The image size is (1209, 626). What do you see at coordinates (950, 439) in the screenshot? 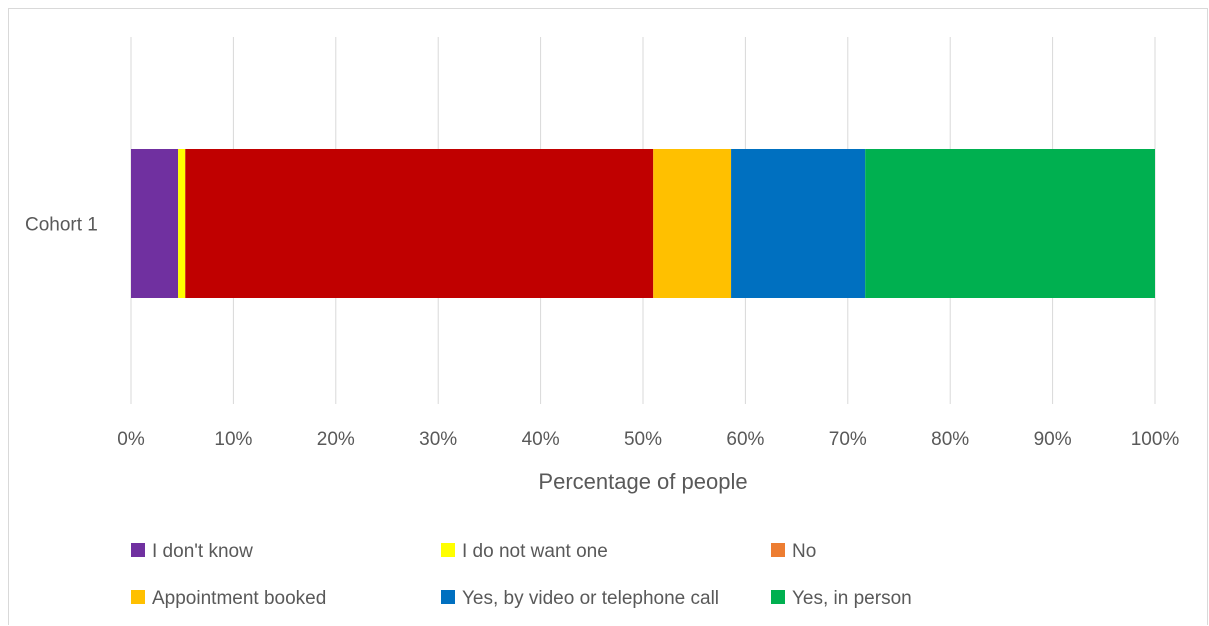
I see `x-tick-label: 80%` at bounding box center [950, 439].